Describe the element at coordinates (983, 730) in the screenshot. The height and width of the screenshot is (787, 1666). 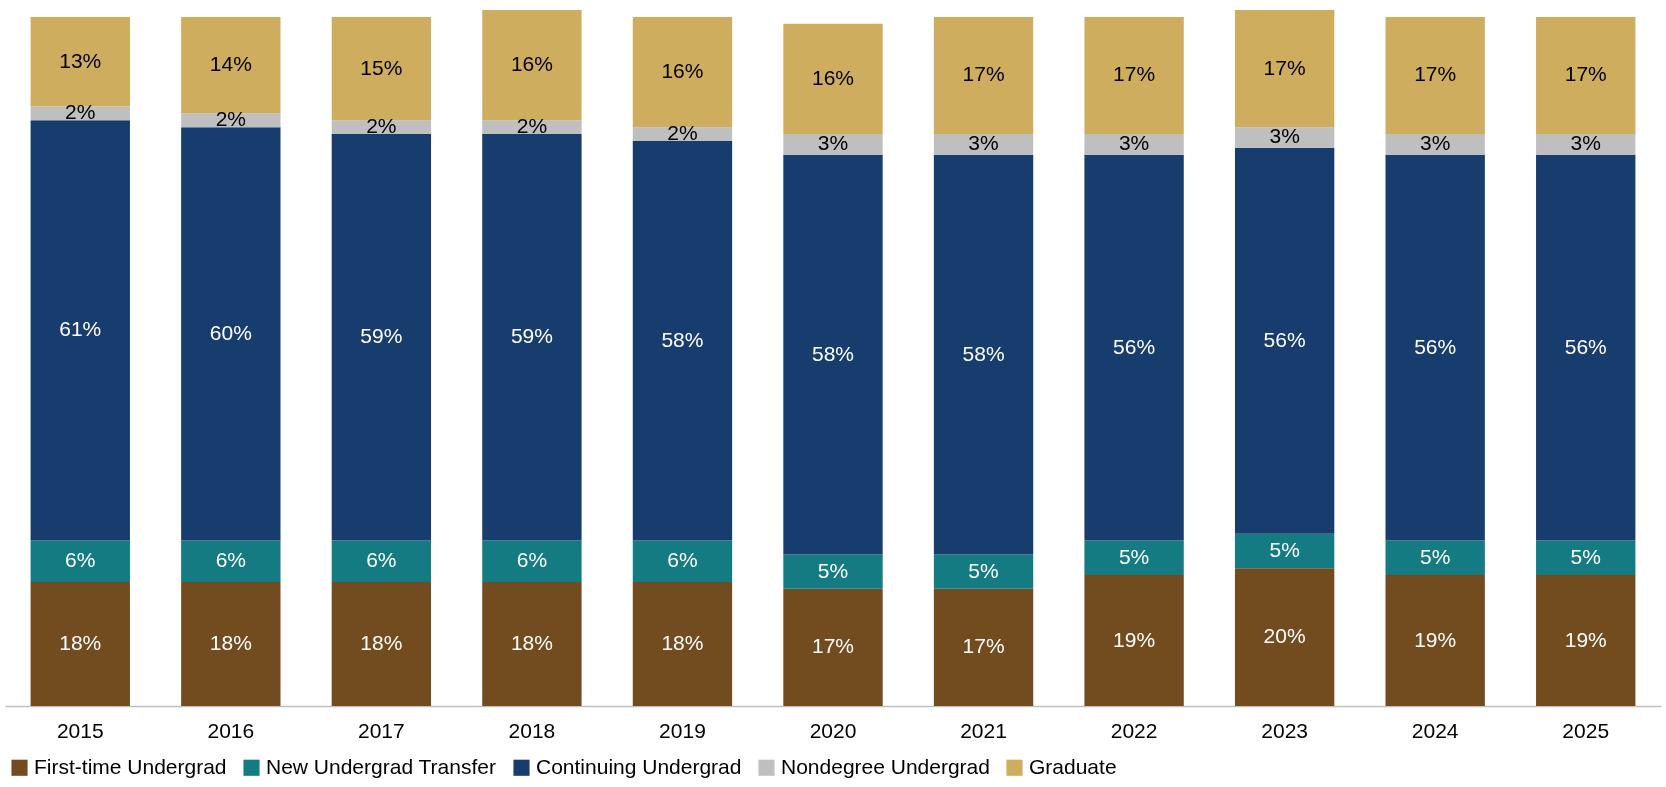
I see `x-tick-label: 2021` at that location.